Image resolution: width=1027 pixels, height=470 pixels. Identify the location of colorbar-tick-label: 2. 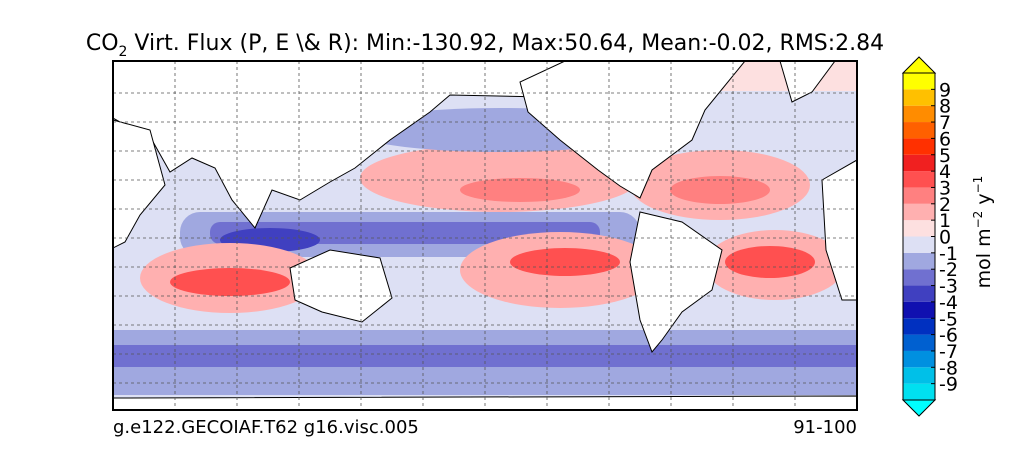
(945, 205).